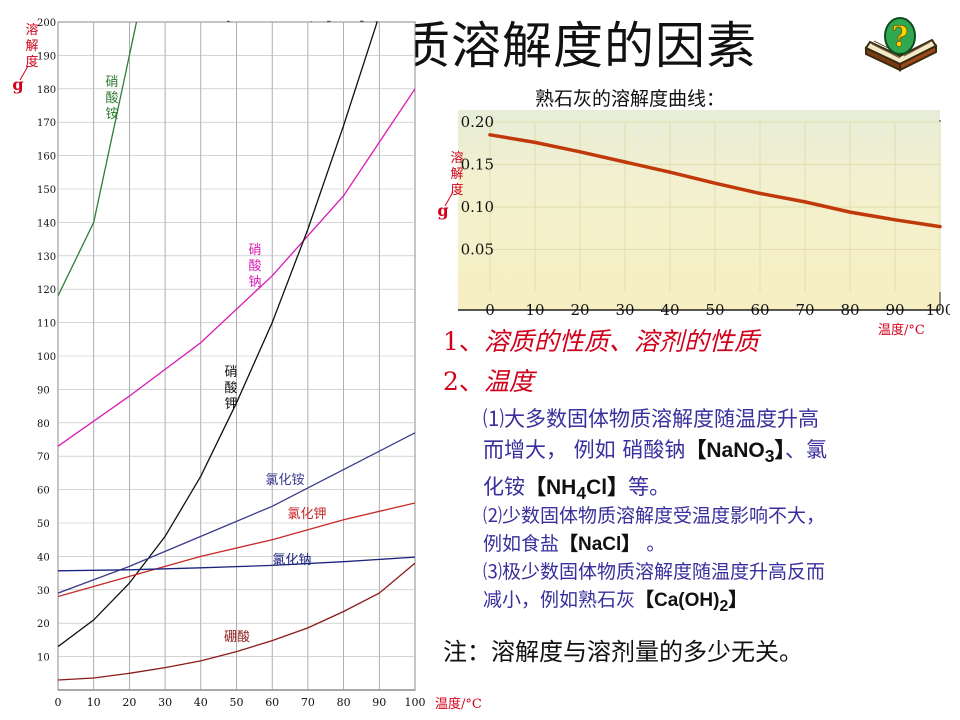  I want to click on y-tick-label: 20, so click(43, 624).